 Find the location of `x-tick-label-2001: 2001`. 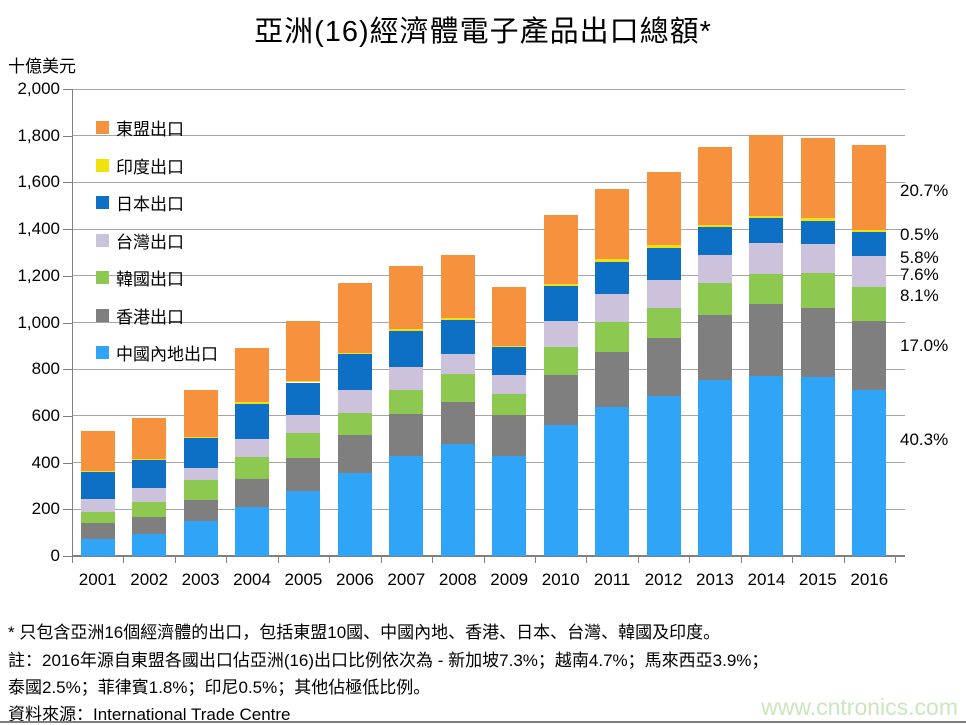

x-tick-label-2001: 2001 is located at coordinates (97, 579).